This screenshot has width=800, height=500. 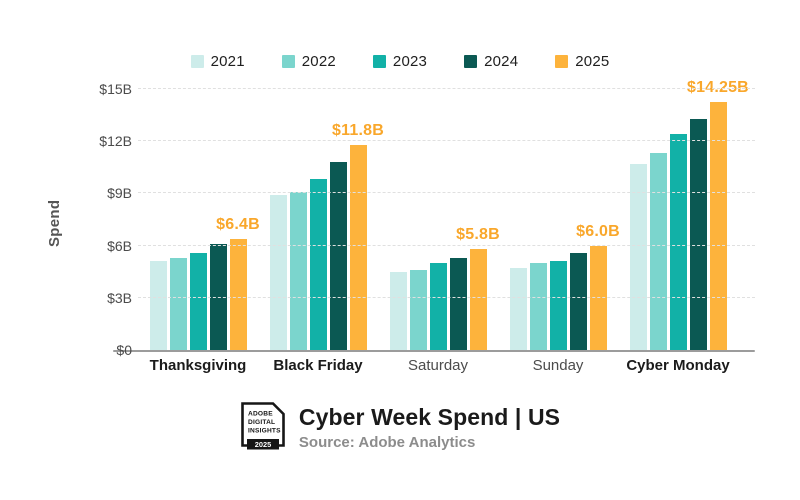 I want to click on bar-group-sunday: $6.0B, so click(x=559, y=219).